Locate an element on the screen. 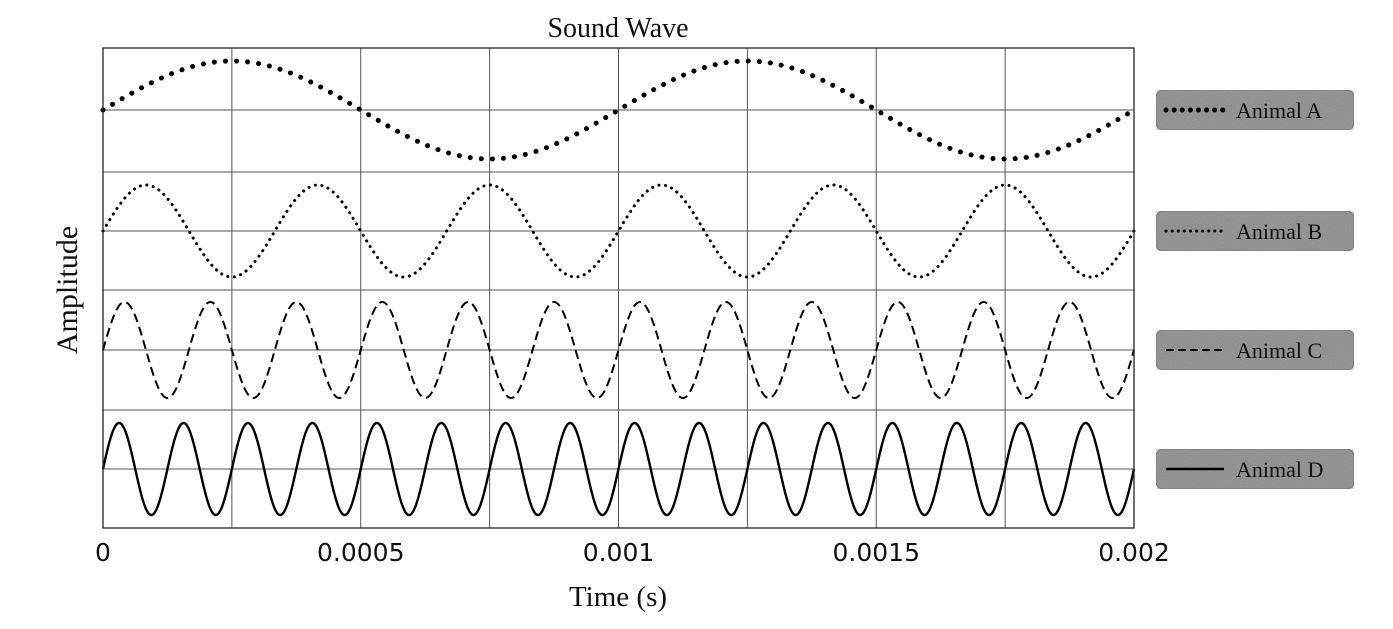  legend-item: Animal A is located at coordinates (1255, 110).